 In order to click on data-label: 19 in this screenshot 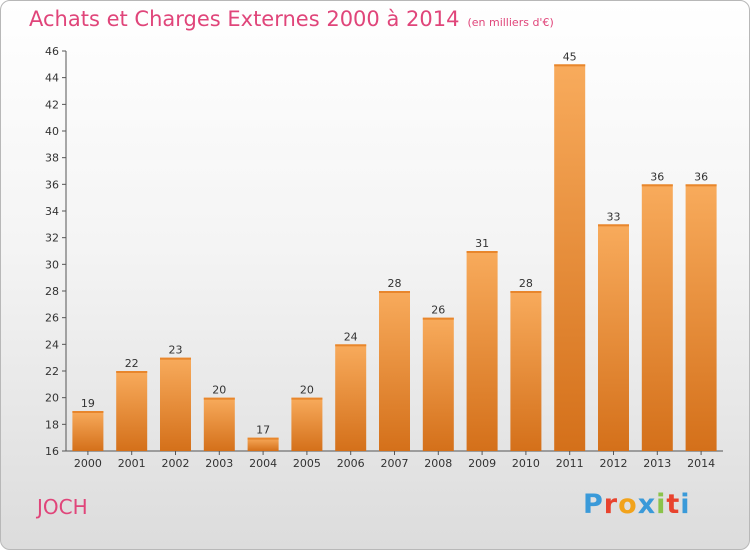, I will do `click(88, 403)`.